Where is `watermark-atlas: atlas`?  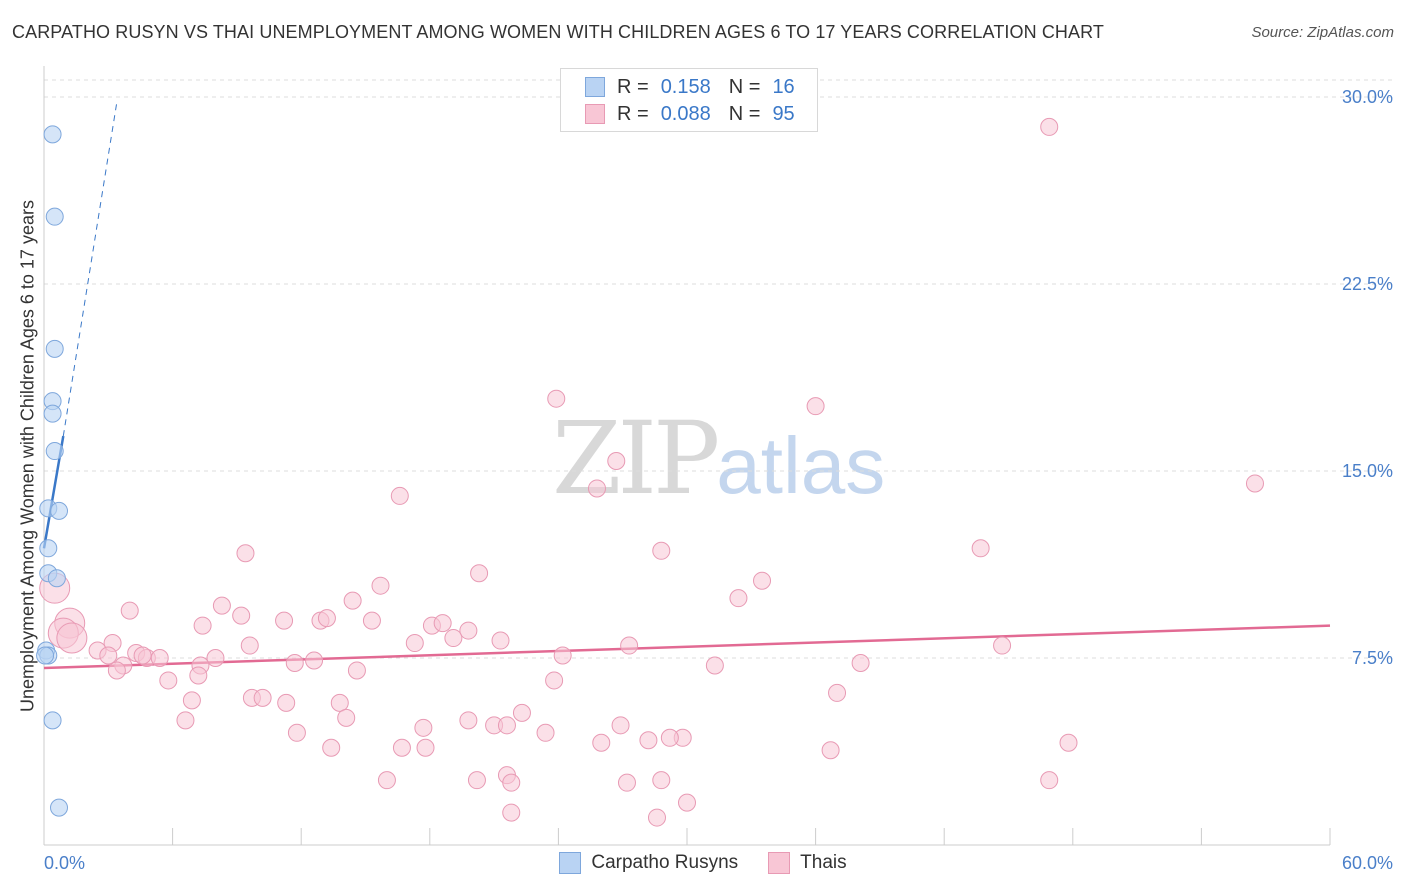 watermark-atlas: atlas is located at coordinates (801, 465).